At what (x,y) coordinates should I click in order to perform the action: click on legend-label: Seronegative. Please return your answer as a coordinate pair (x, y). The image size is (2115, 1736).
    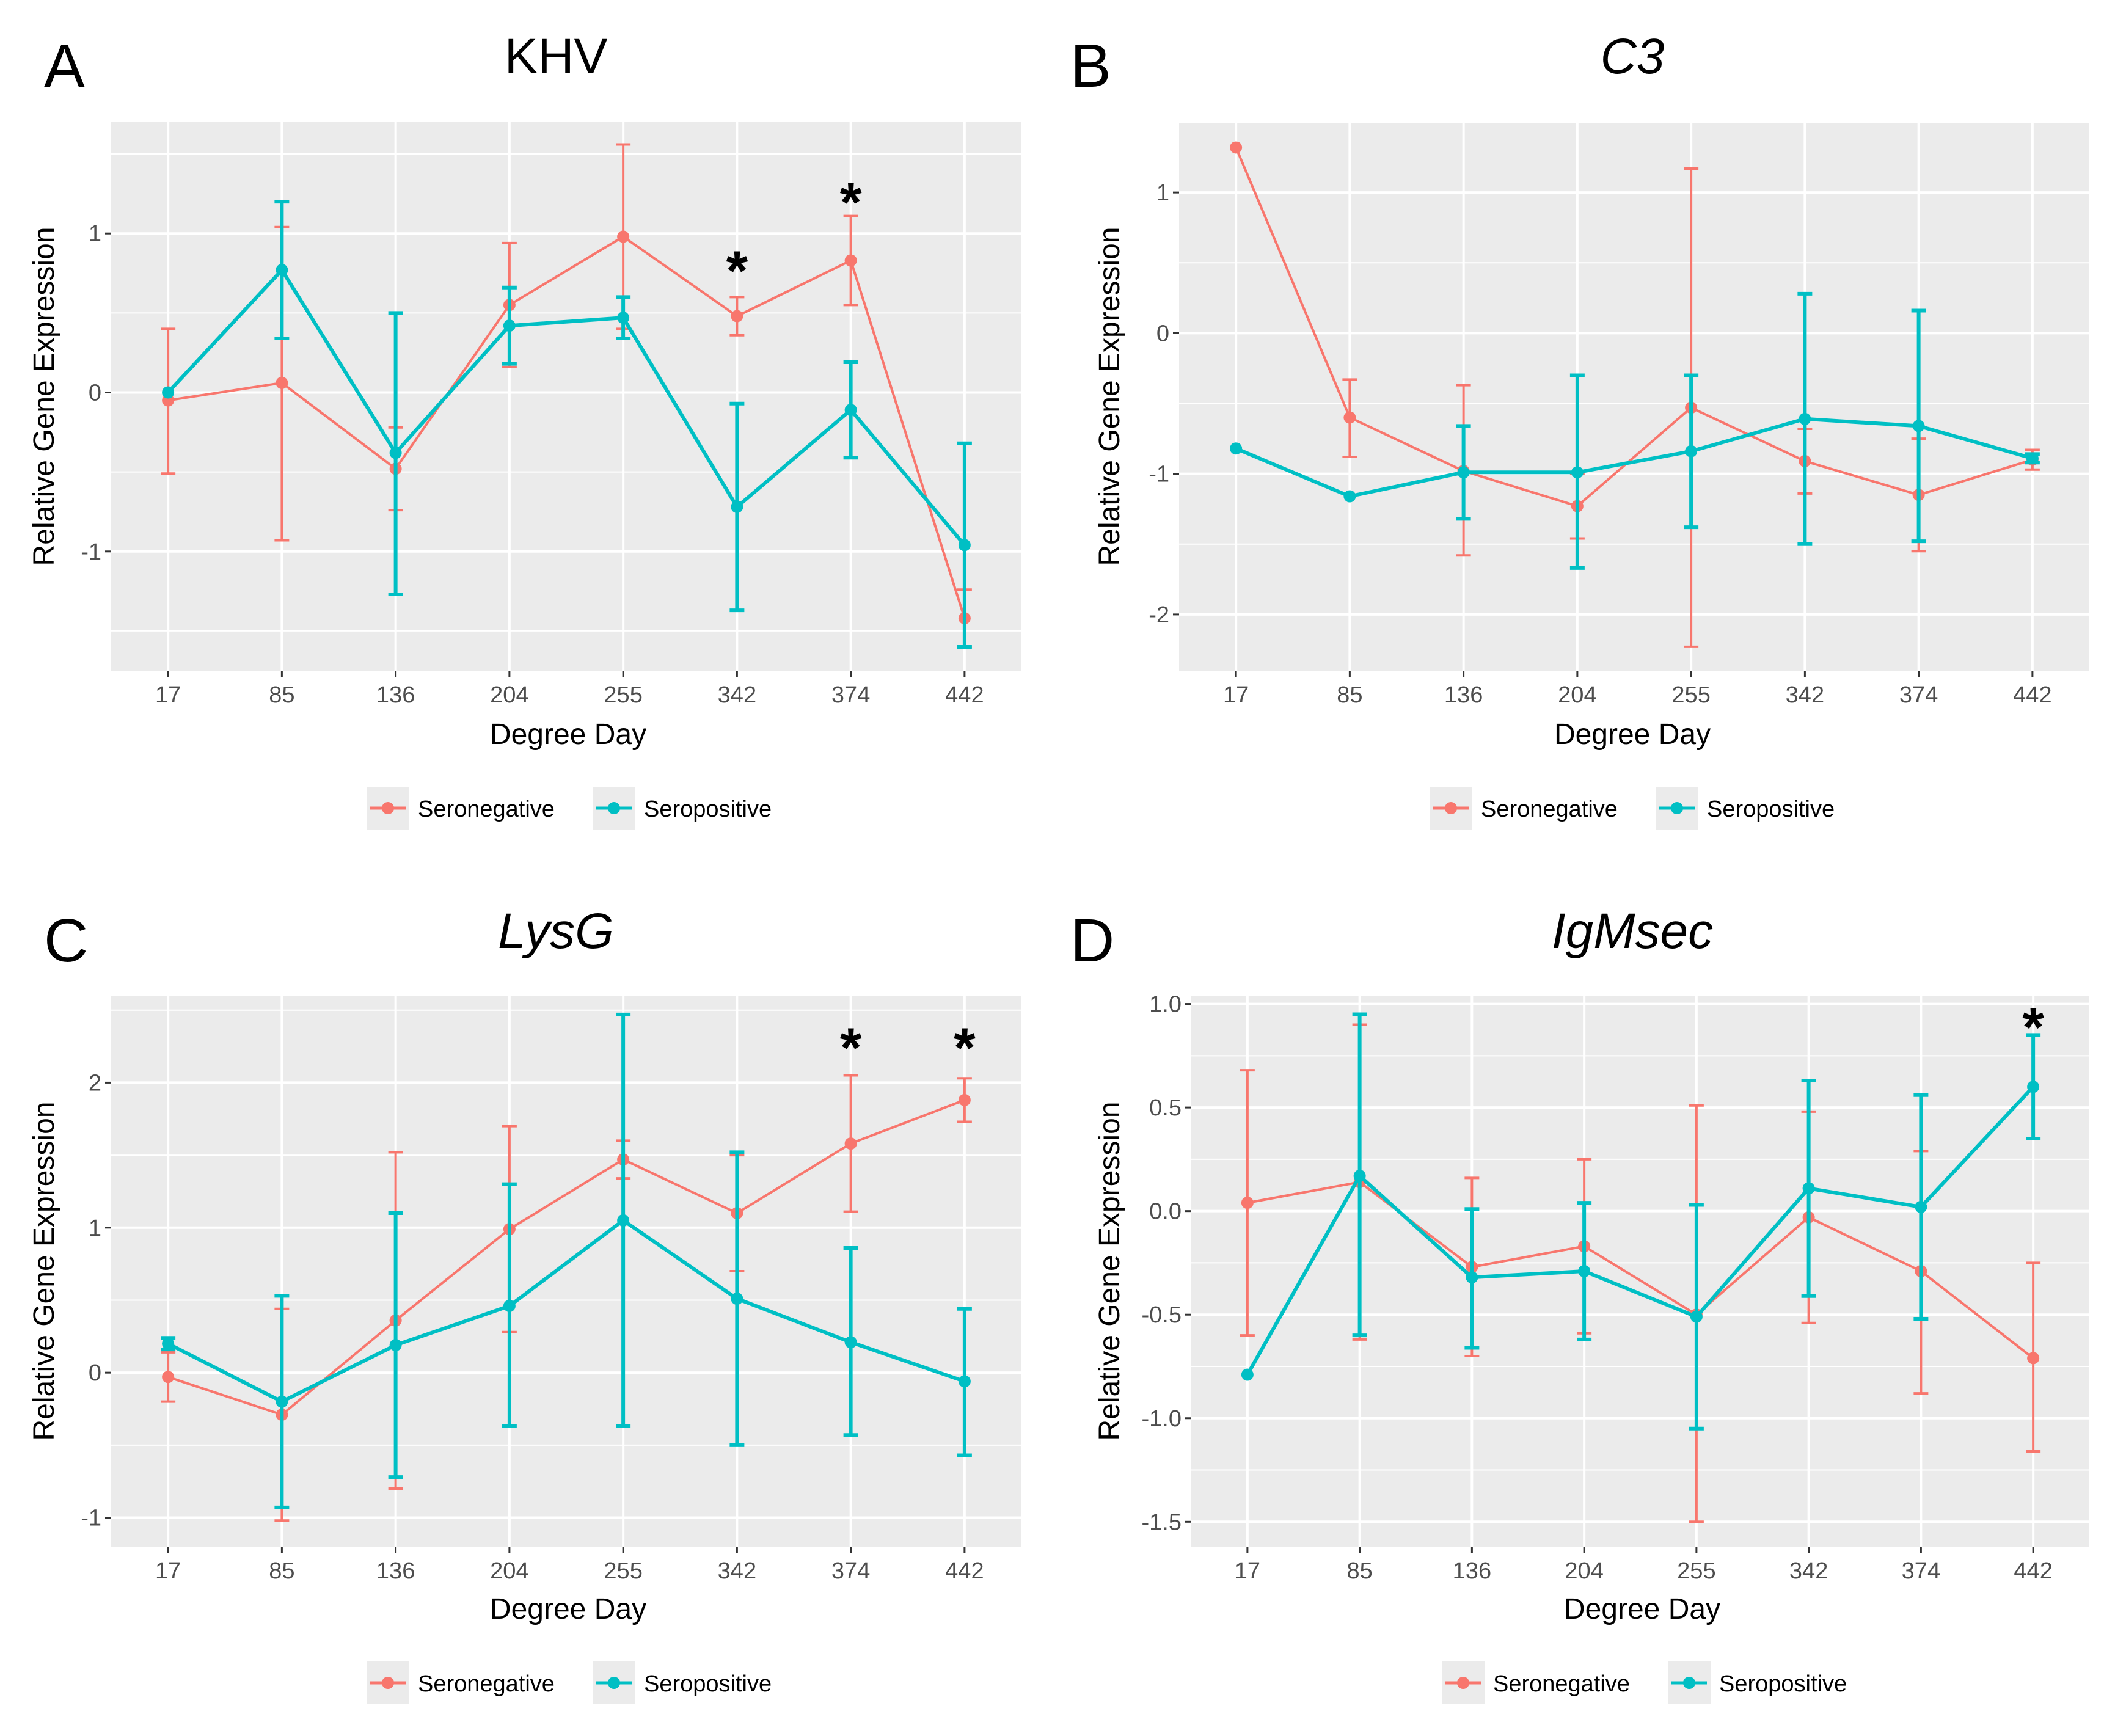
    Looking at the image, I should click on (486, 810).